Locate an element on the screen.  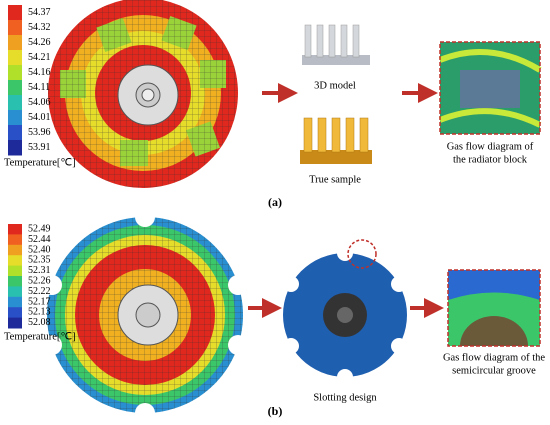
legend-tick: 54.32 is located at coordinates (39, 27).